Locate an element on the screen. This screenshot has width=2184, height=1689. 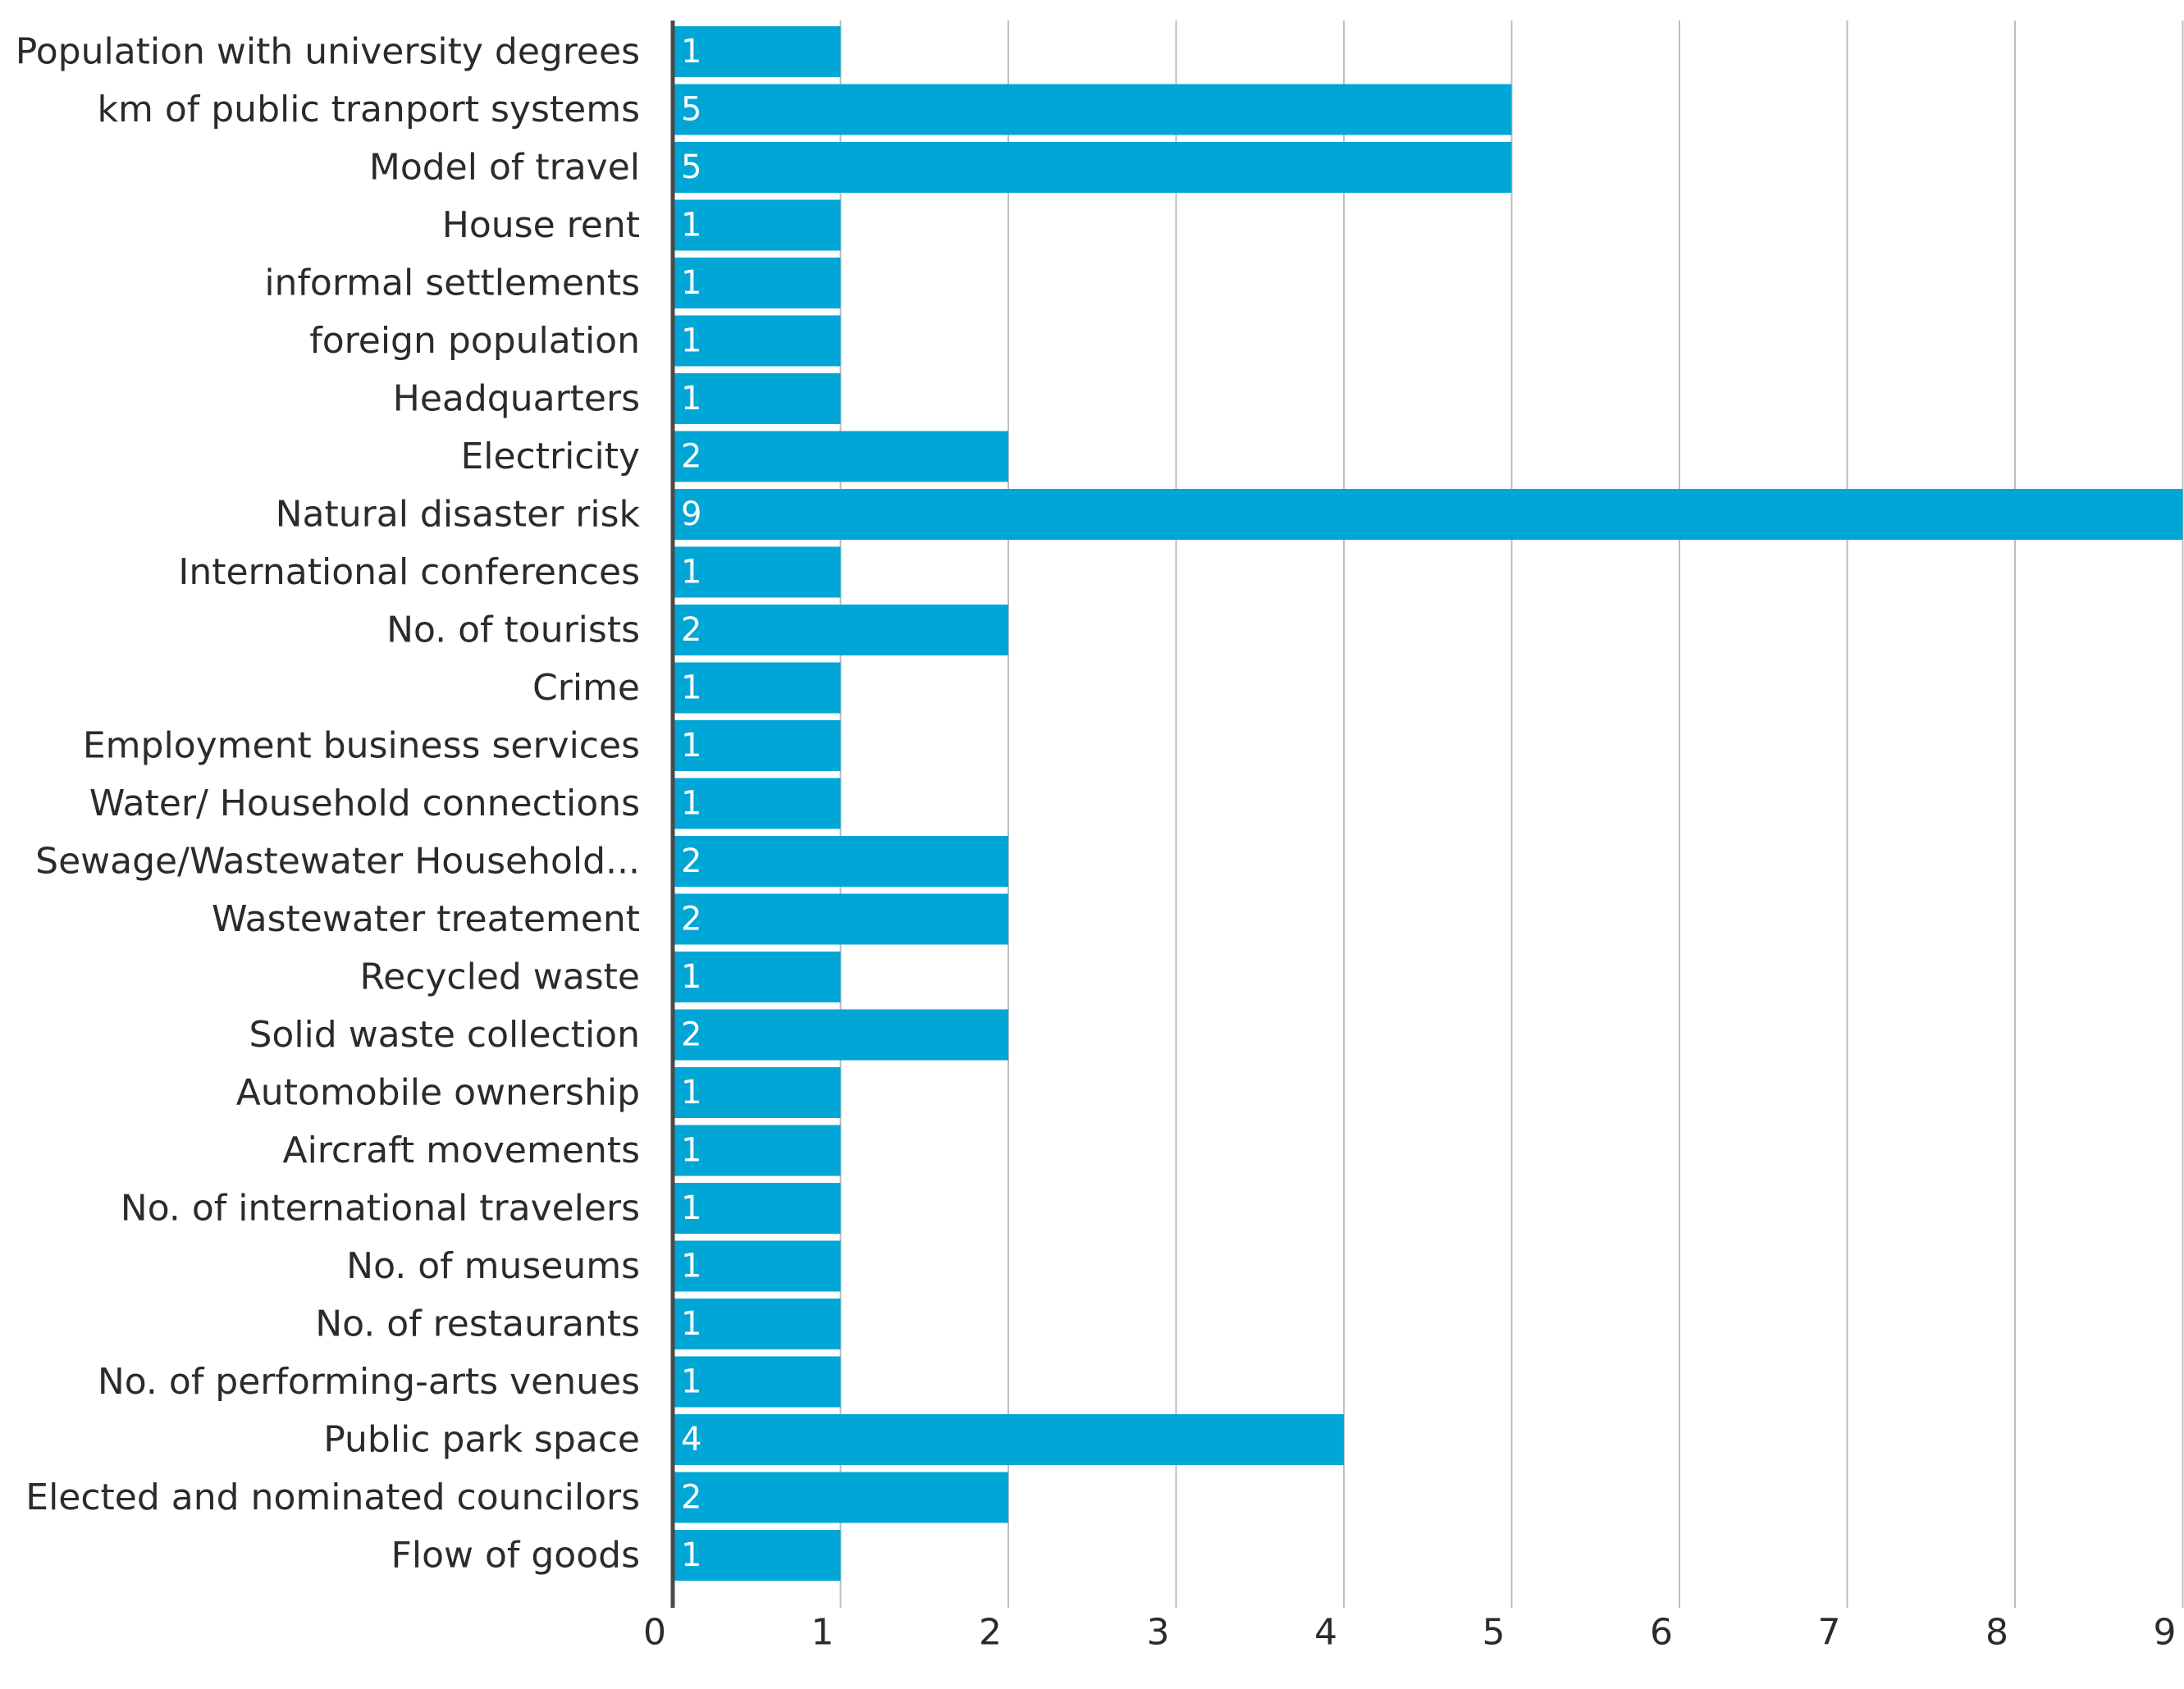
category-label: Employment business services is located at coordinates (361, 746).